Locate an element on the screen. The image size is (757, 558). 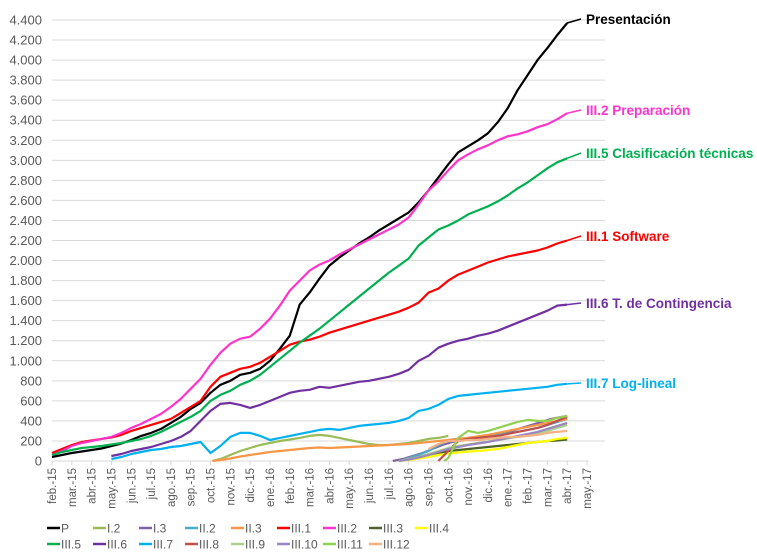
x-tick-label: ago.-16 is located at coordinates (410, 487).